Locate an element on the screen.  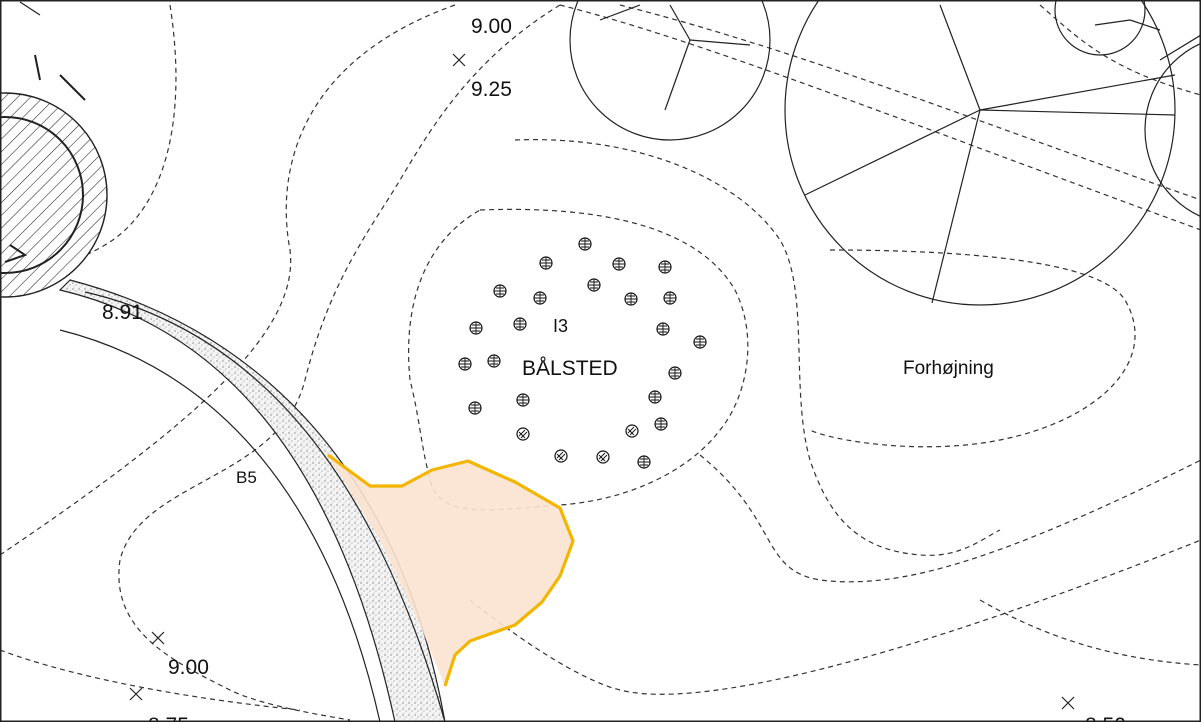
elevation-label-900: 9.00 is located at coordinates (188, 667).